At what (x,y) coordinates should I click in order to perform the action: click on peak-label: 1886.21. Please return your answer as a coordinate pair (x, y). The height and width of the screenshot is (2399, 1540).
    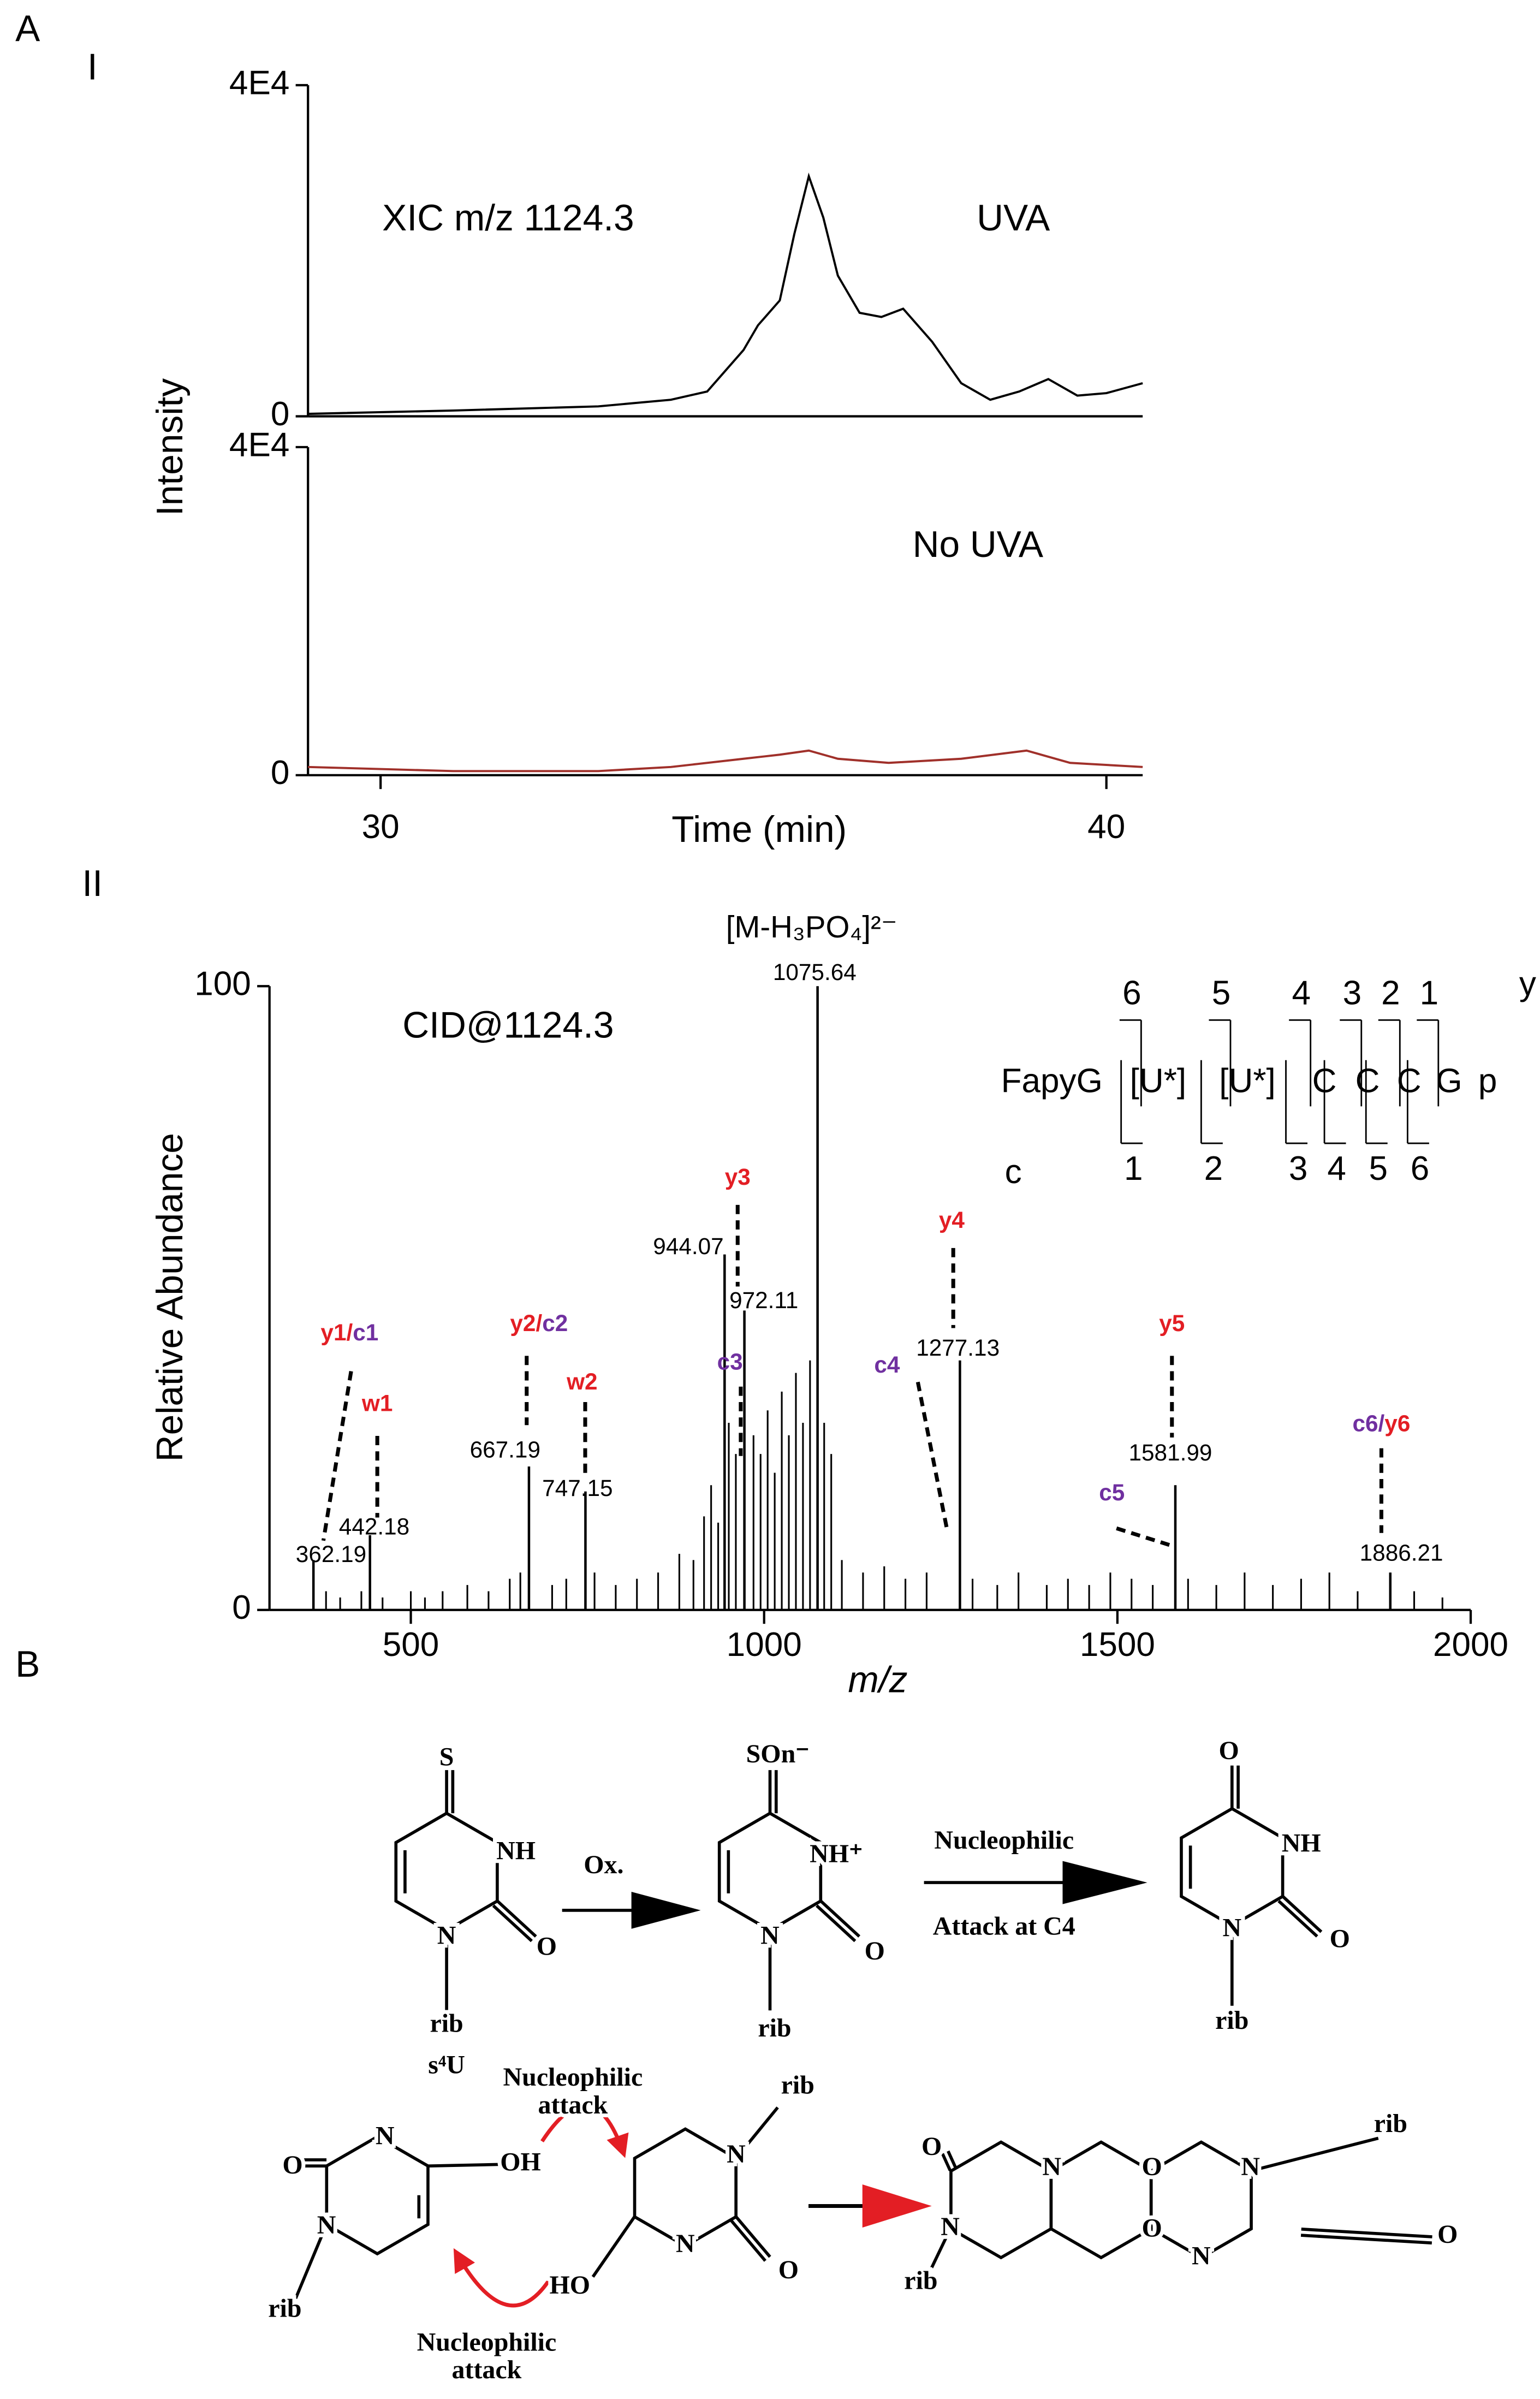
    Looking at the image, I should click on (1402, 1552).